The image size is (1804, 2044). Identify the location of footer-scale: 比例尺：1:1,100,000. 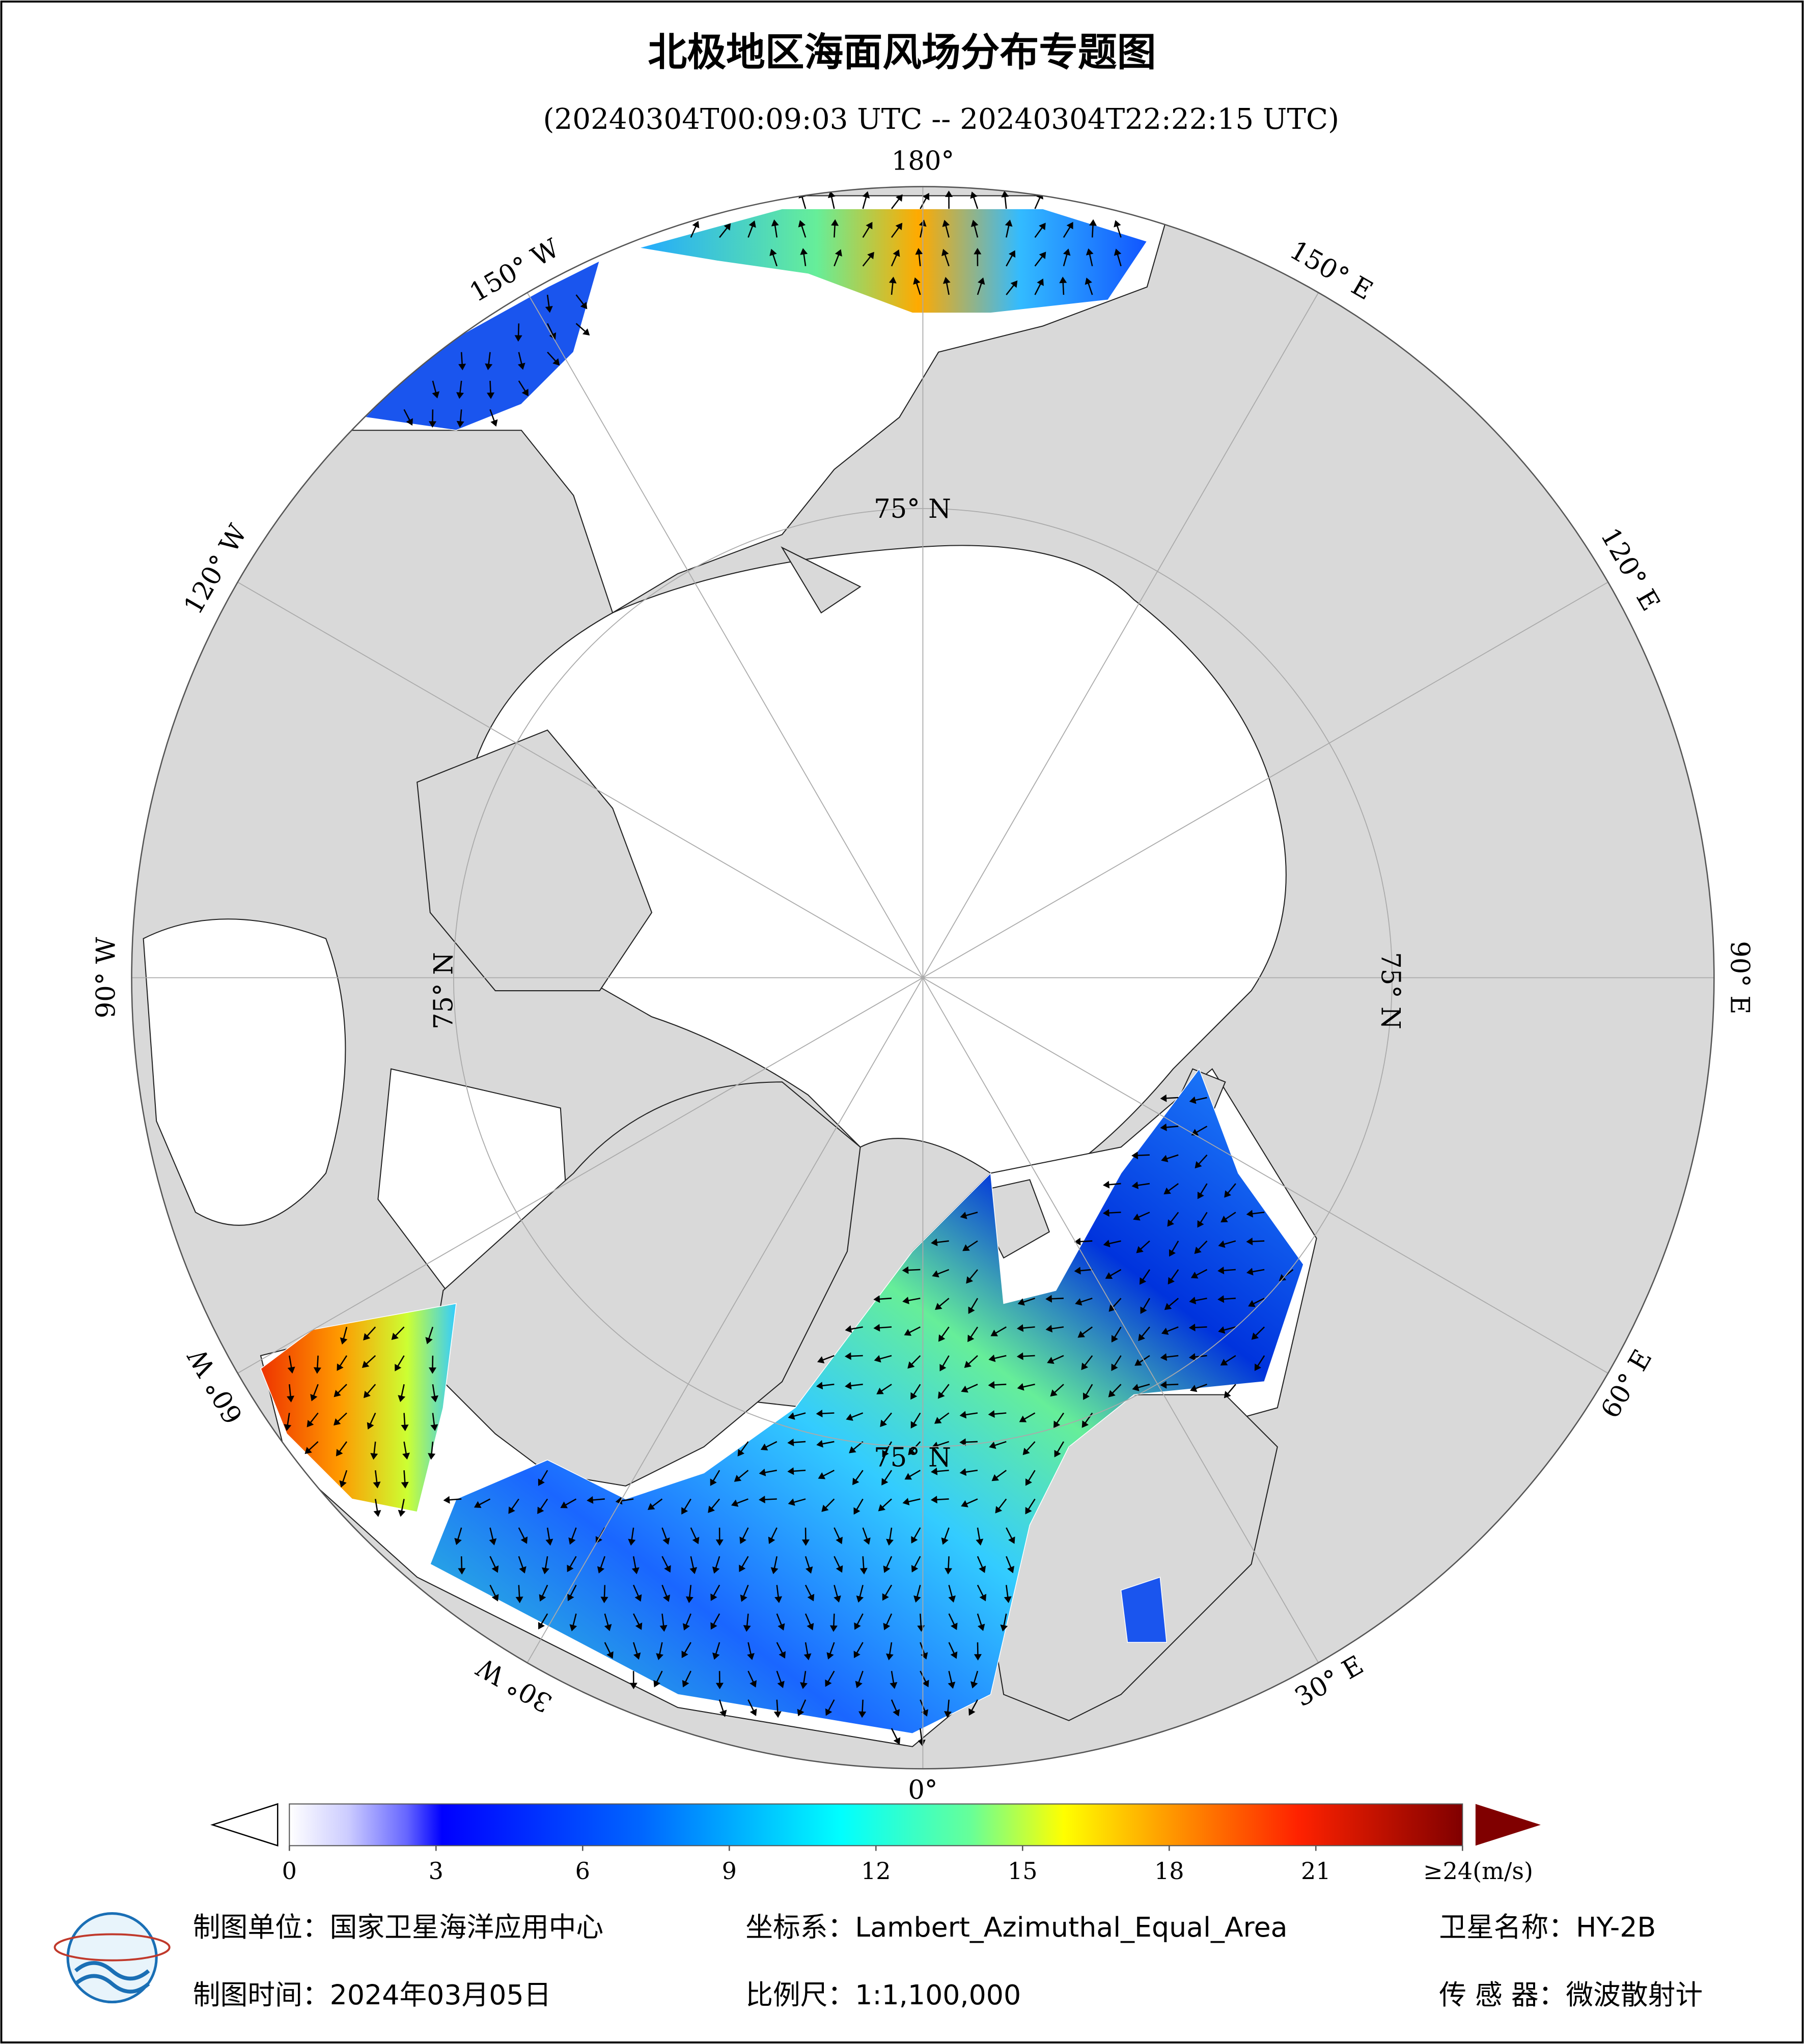
(883, 1995).